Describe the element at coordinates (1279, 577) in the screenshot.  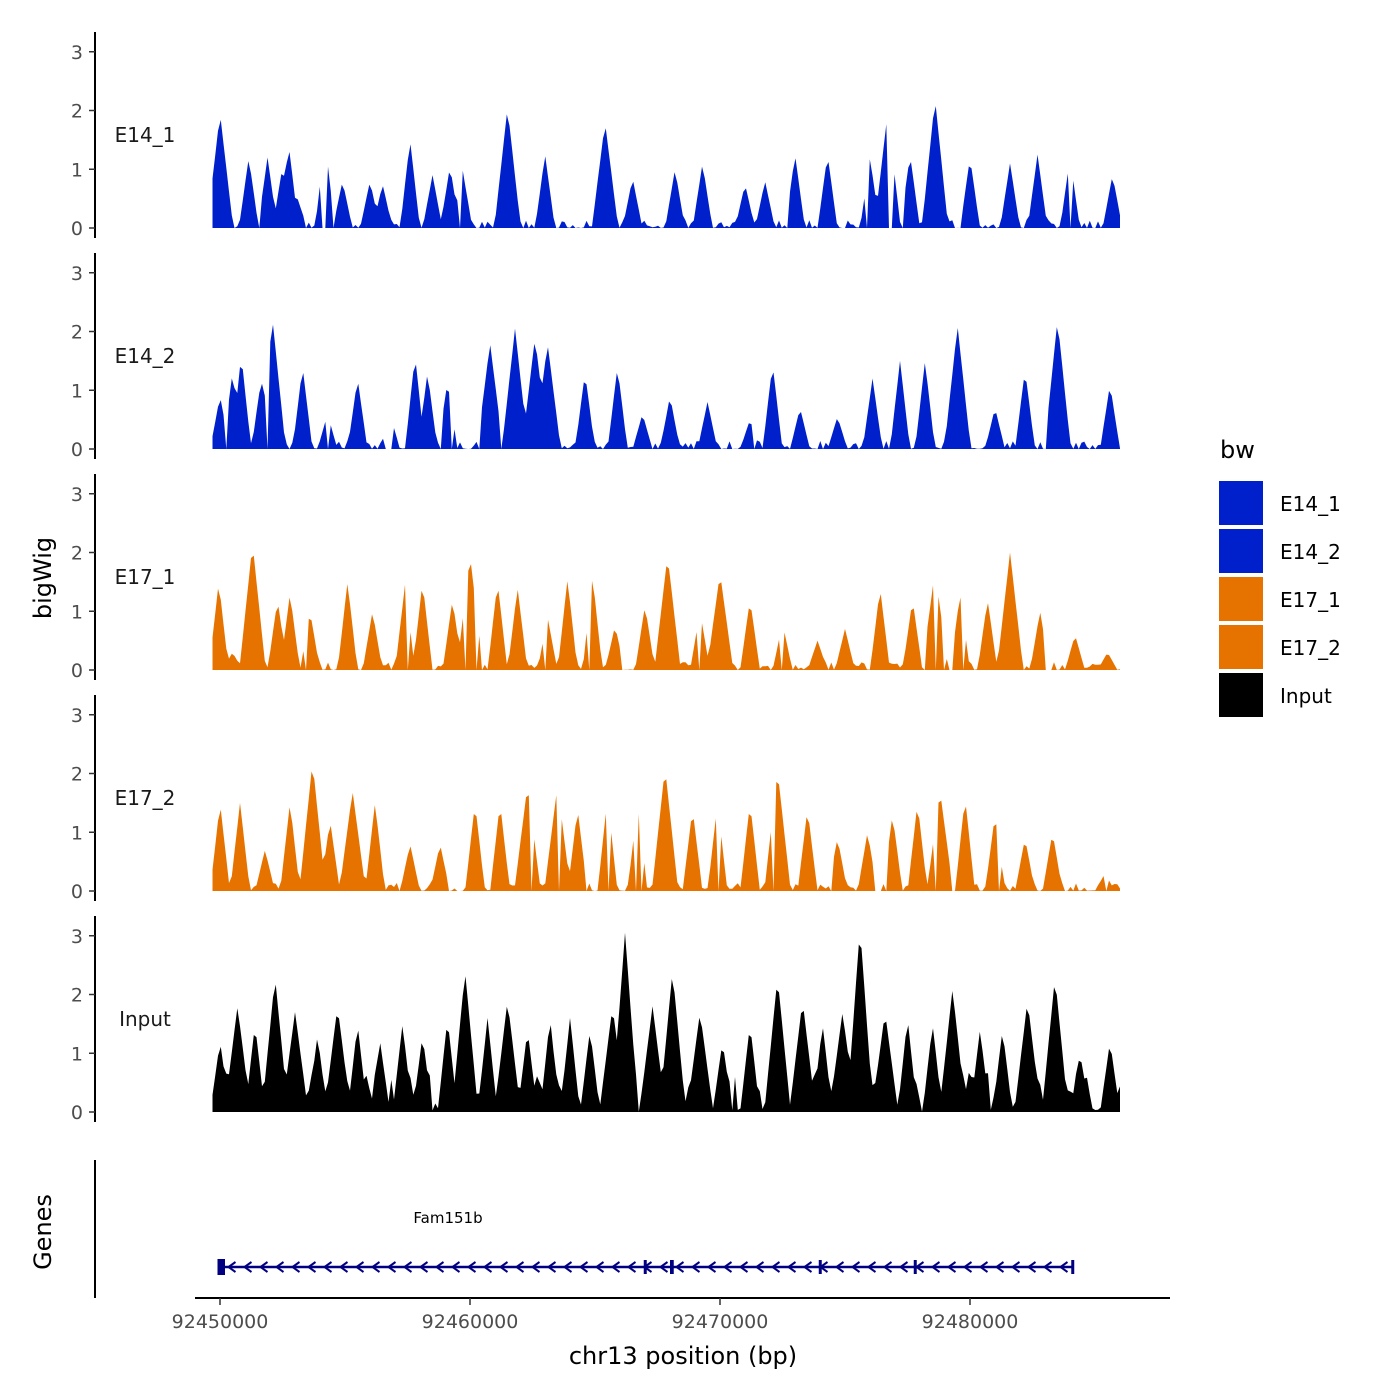
I see `legend: bw E14_1 E14_2 E17_1 E17_2 Input` at that location.